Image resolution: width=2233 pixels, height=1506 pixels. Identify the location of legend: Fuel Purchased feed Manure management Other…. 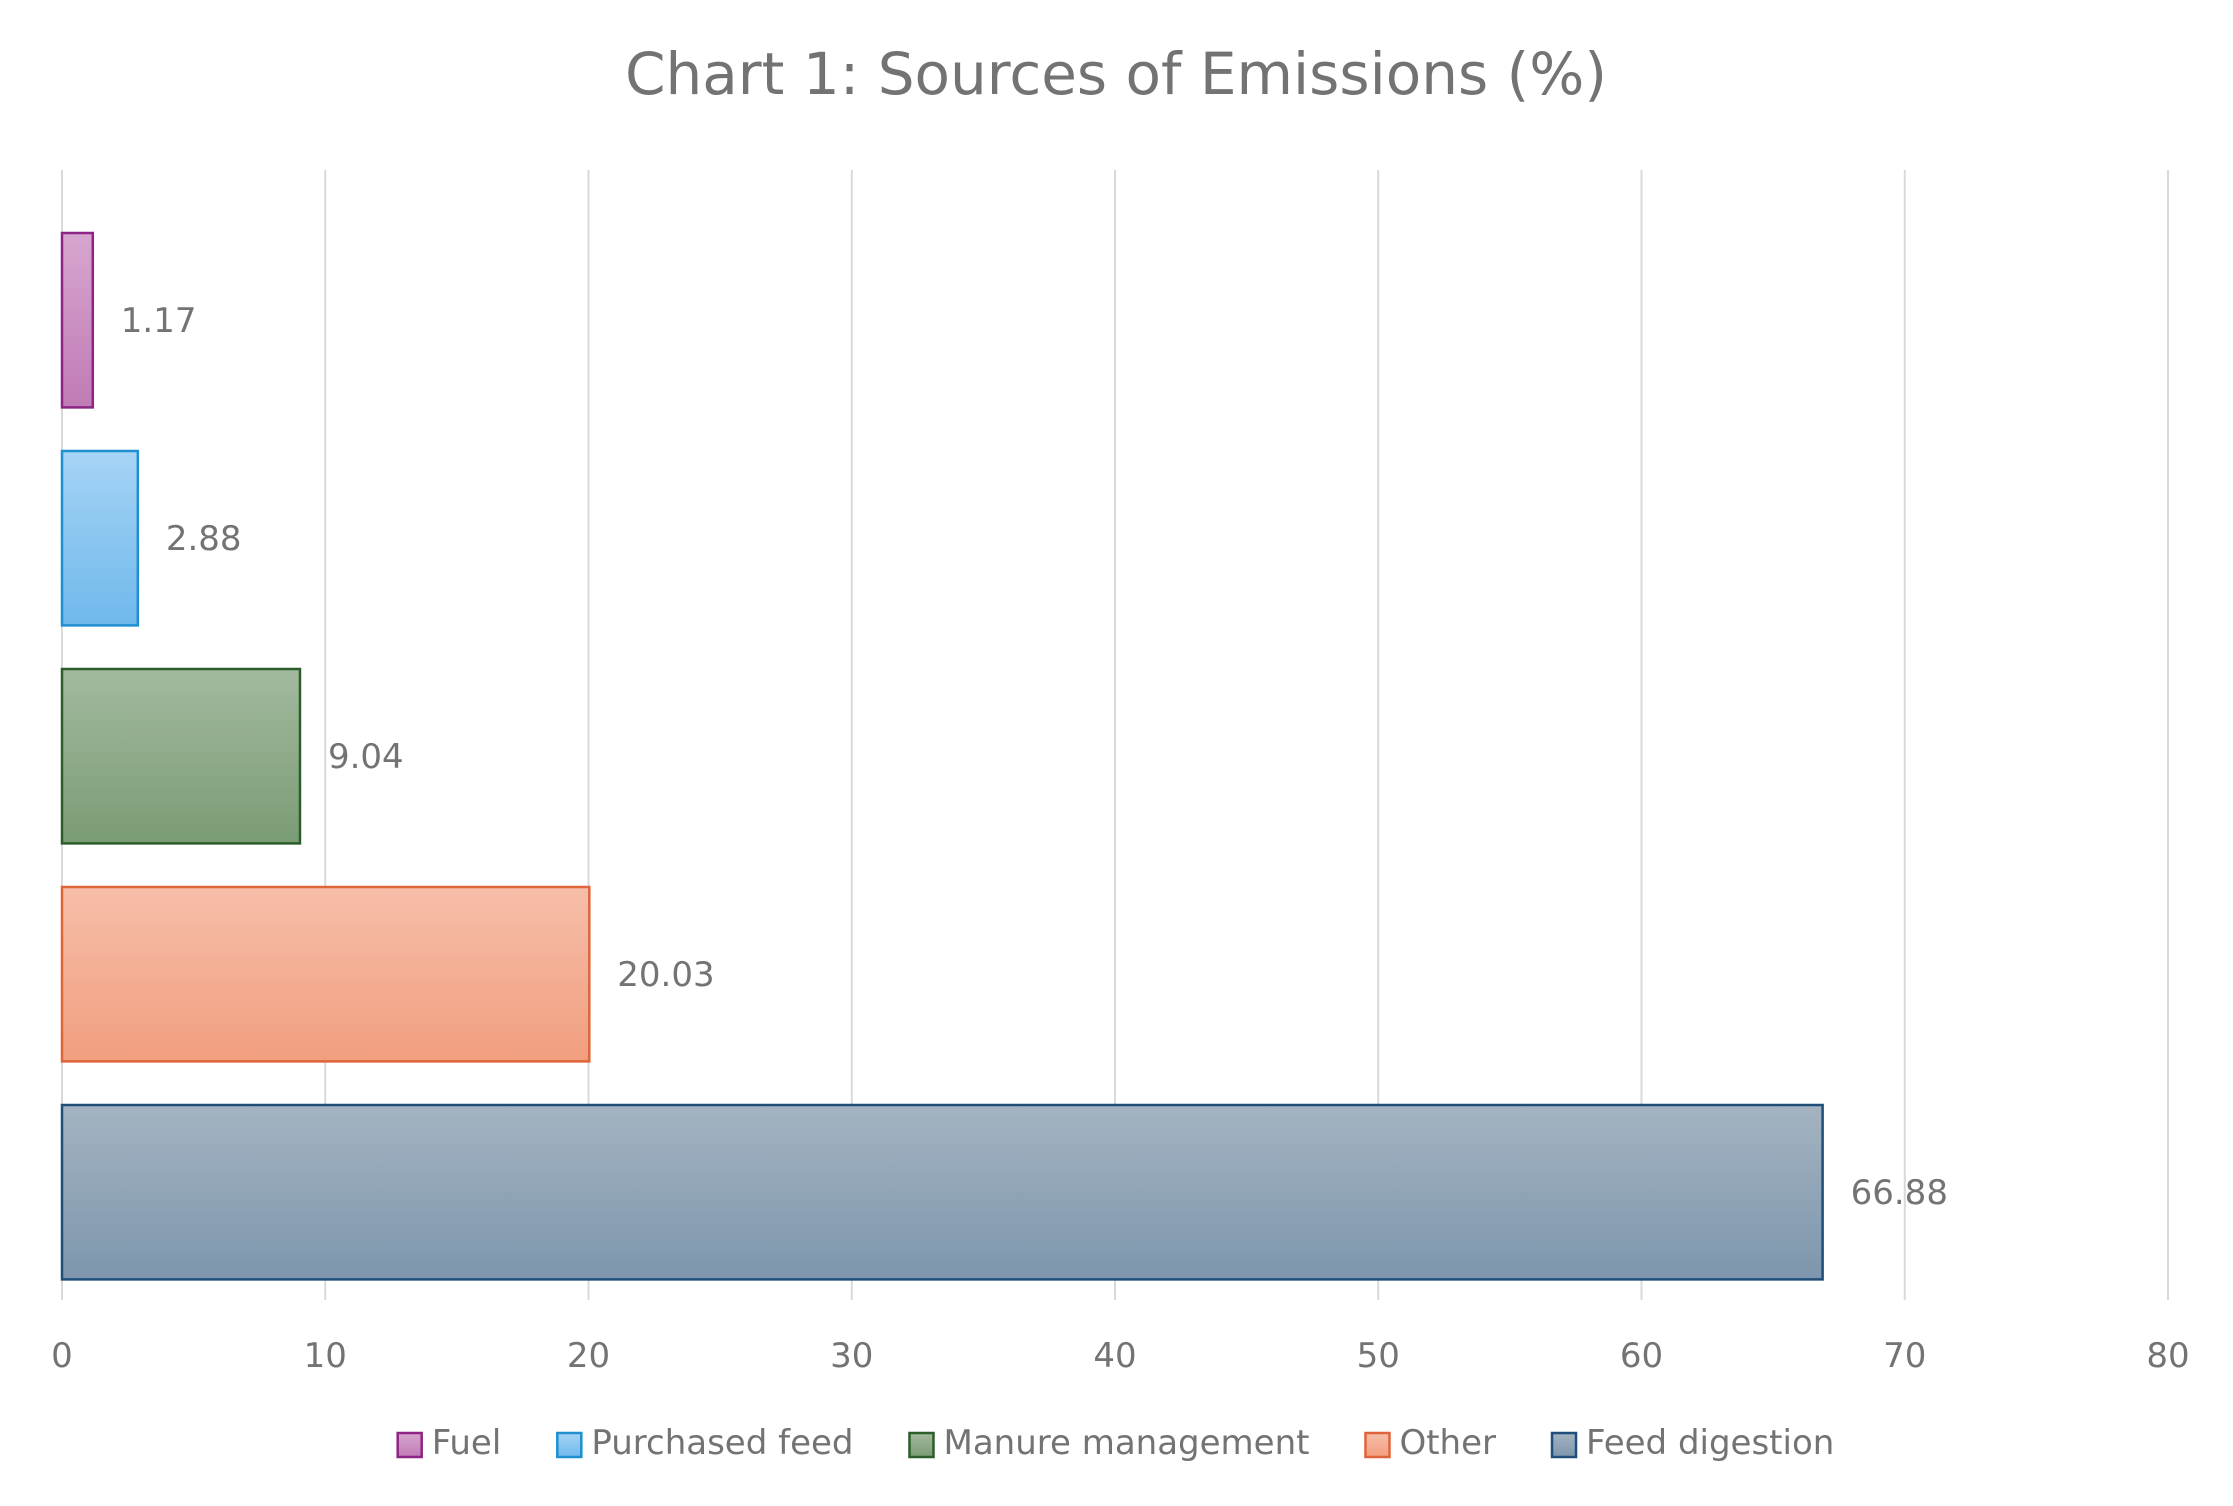
(1115, 1443).